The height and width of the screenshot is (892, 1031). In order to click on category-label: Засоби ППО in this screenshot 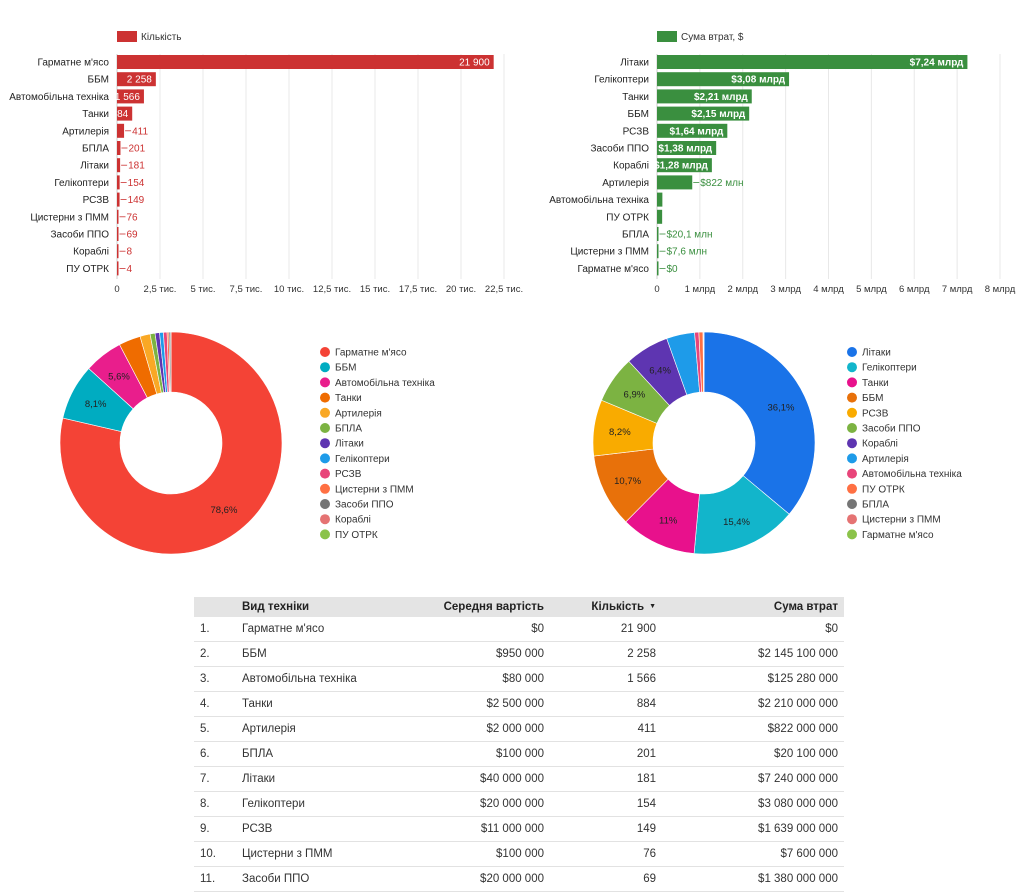, I will do `click(619, 149)`.